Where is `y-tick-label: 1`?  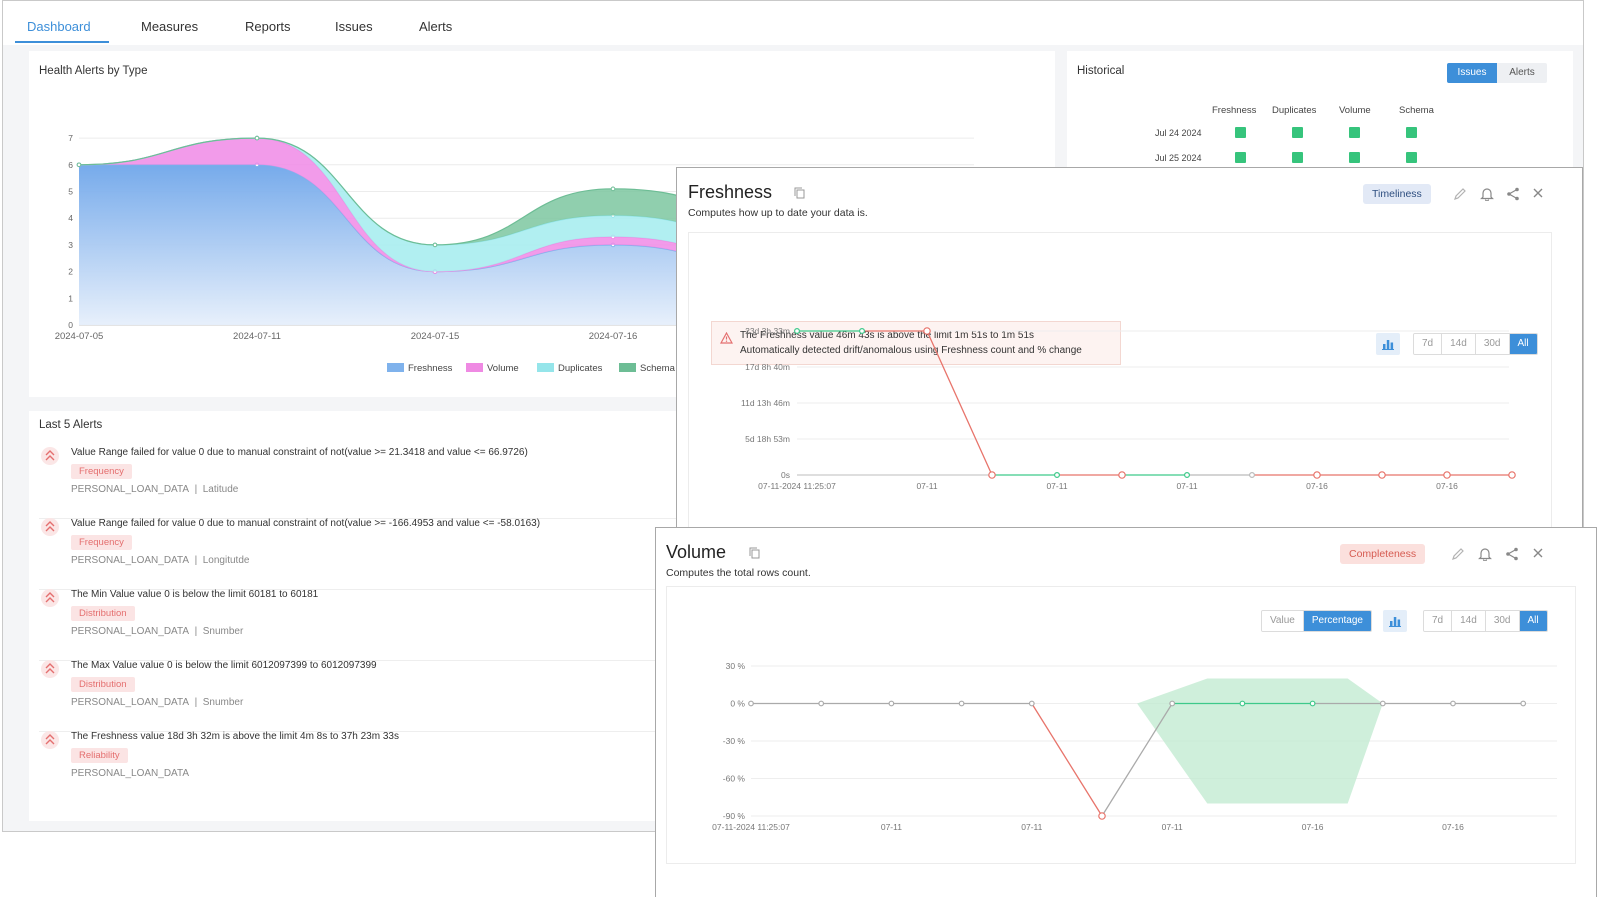
y-tick-label: 1 is located at coordinates (70, 298).